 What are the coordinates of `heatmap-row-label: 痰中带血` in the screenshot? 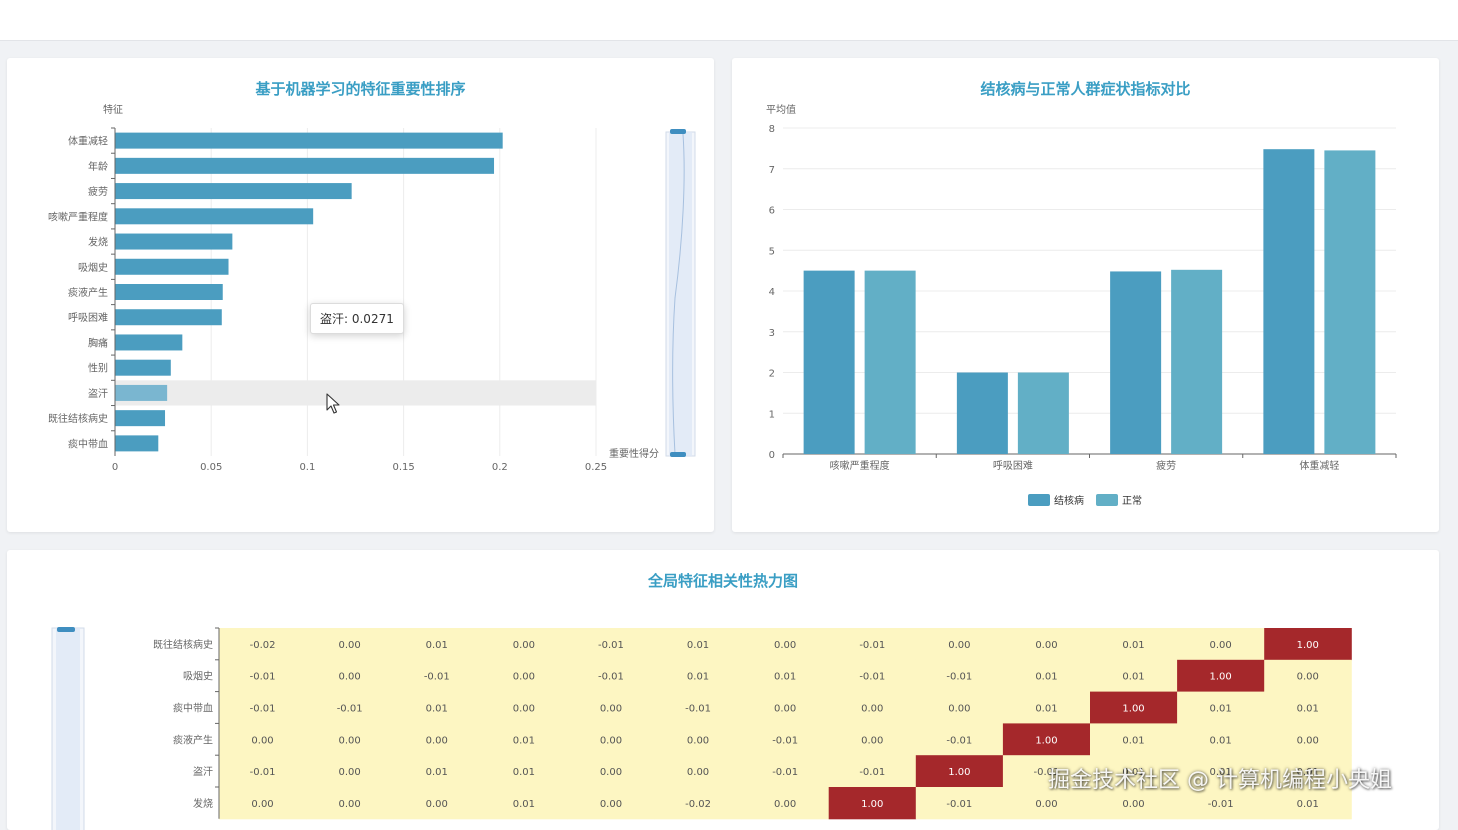 It's located at (193, 708).